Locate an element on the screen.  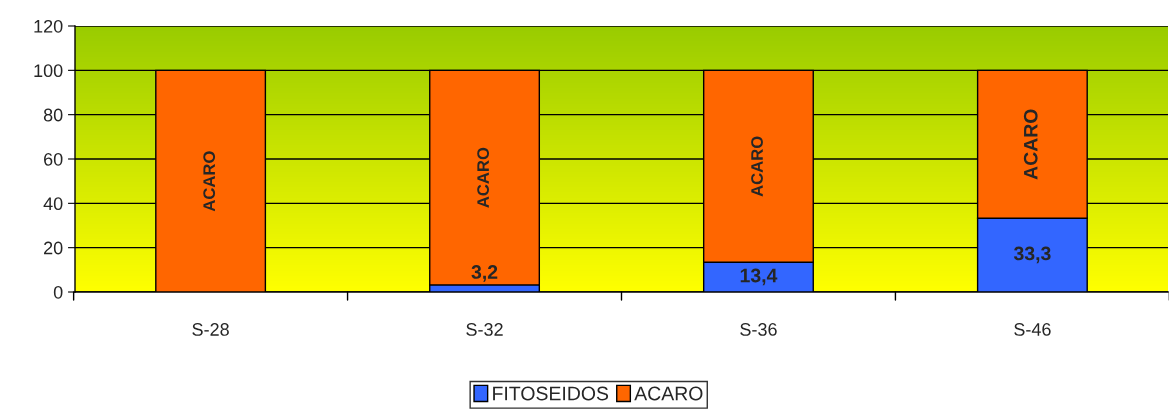
y-tick-label: 0 is located at coordinates (58, 292).